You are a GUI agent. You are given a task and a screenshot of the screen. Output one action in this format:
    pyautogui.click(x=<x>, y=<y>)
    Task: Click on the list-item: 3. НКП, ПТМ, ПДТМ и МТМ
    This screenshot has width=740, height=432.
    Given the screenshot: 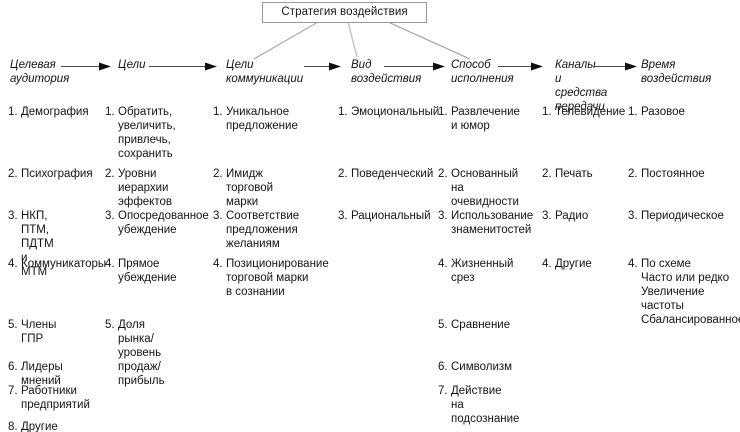 What is the action you would take?
    pyautogui.click(x=31, y=244)
    